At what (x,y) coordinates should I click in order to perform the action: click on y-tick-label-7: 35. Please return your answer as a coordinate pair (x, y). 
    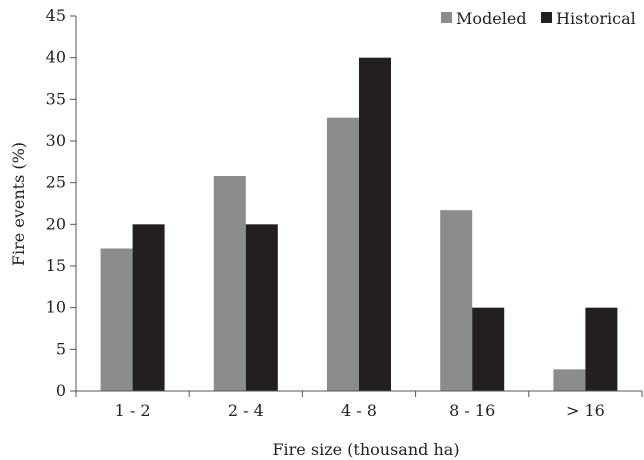
    Looking at the image, I should click on (56, 98).